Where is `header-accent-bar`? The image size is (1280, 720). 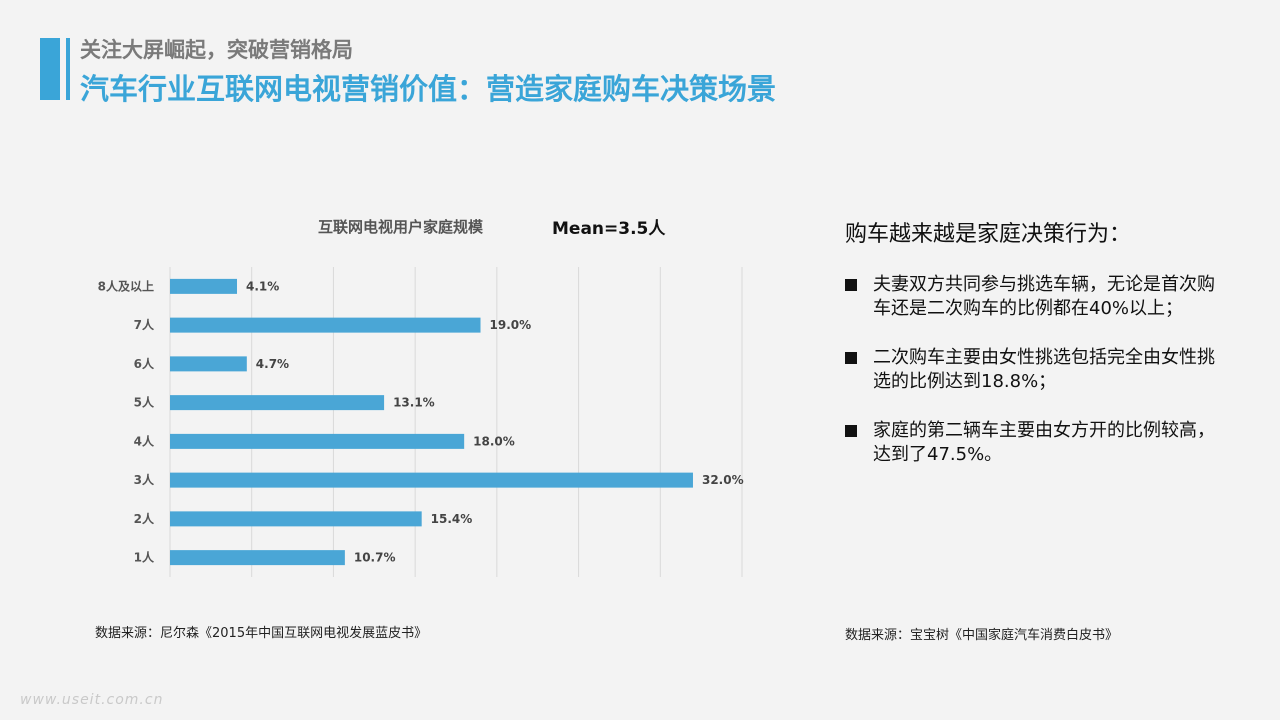 header-accent-bar is located at coordinates (50, 69).